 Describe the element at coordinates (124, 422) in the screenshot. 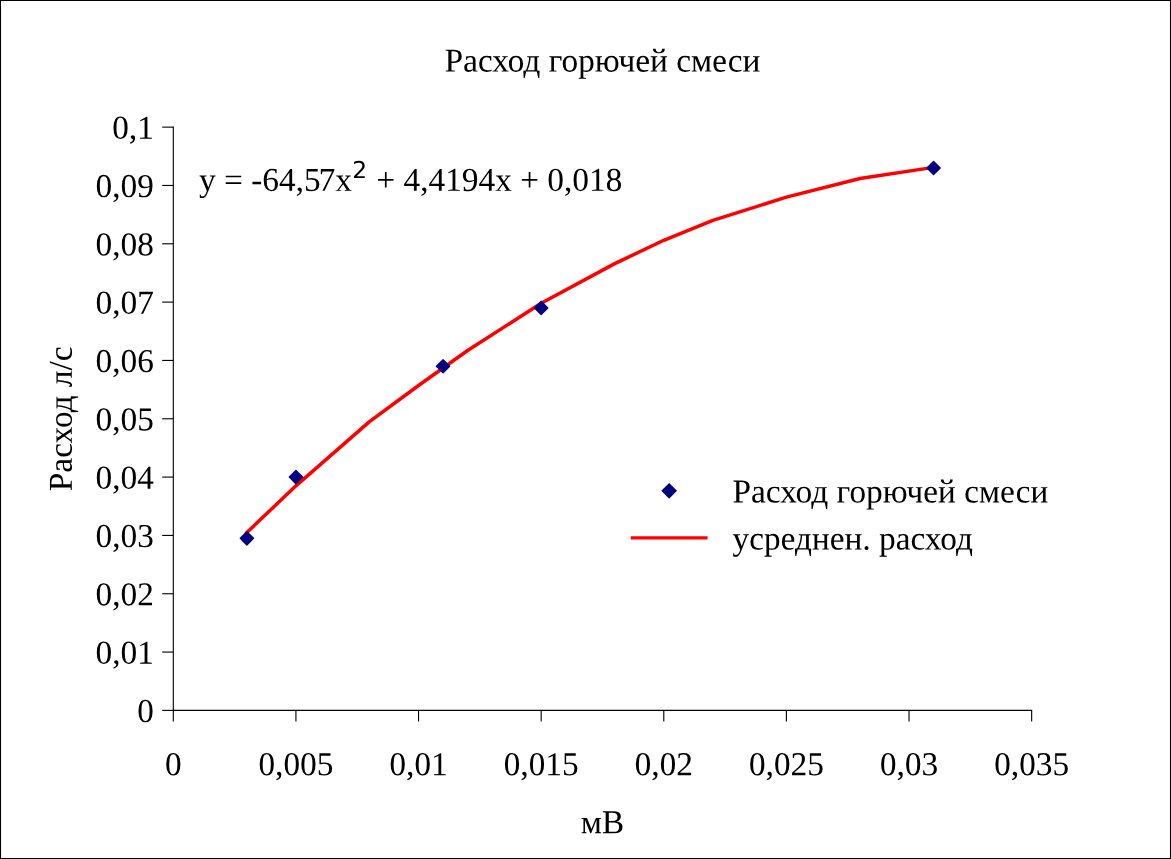

I see `y-tick-label: 0,05` at that location.